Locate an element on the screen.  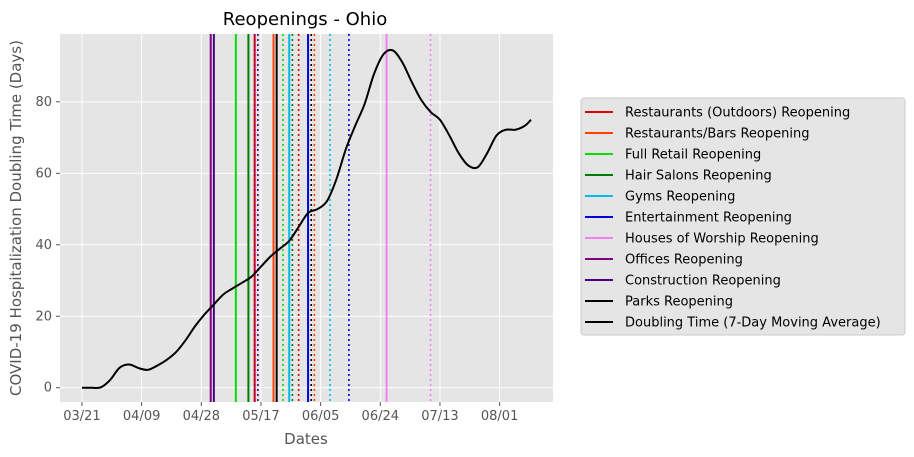
legend-label: Construction Reopening is located at coordinates (703, 281).